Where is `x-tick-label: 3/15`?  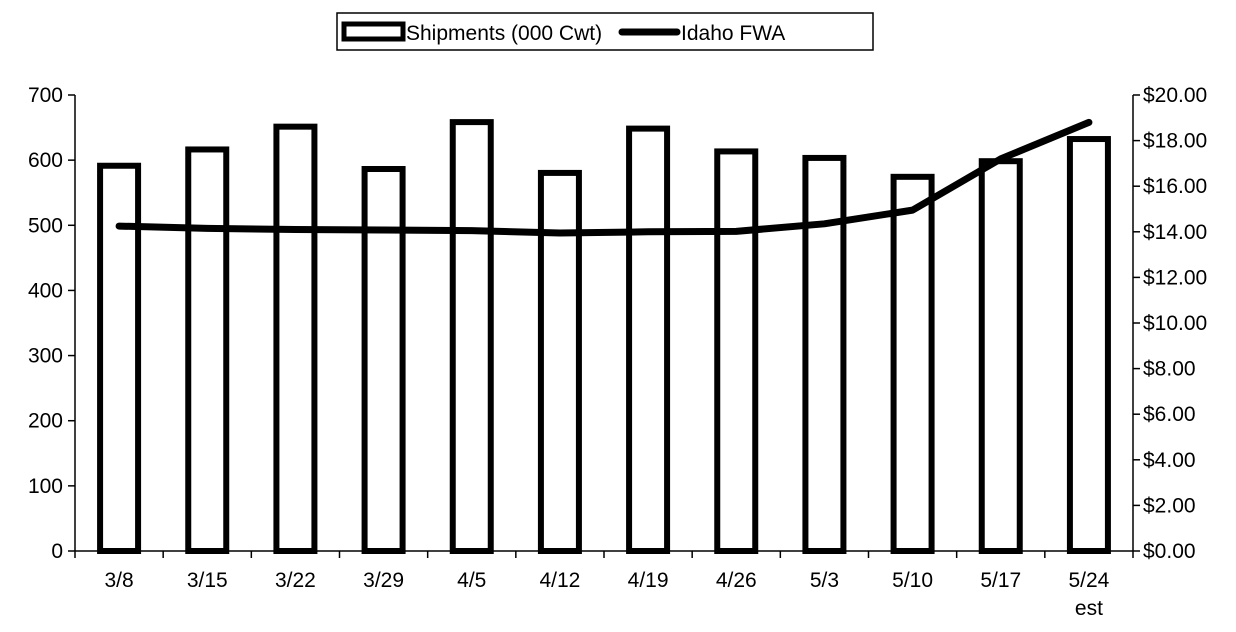 x-tick-label: 3/15 is located at coordinates (207, 580).